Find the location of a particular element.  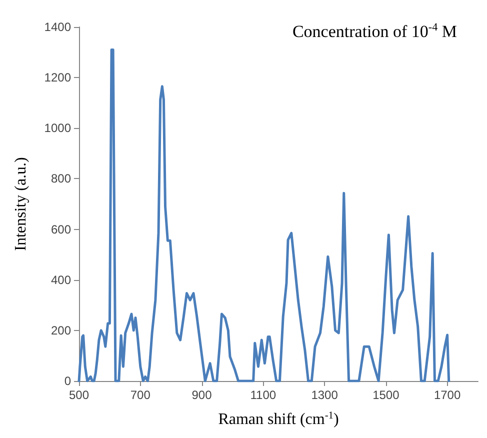

x-tick-label: 900 is located at coordinates (202, 395).